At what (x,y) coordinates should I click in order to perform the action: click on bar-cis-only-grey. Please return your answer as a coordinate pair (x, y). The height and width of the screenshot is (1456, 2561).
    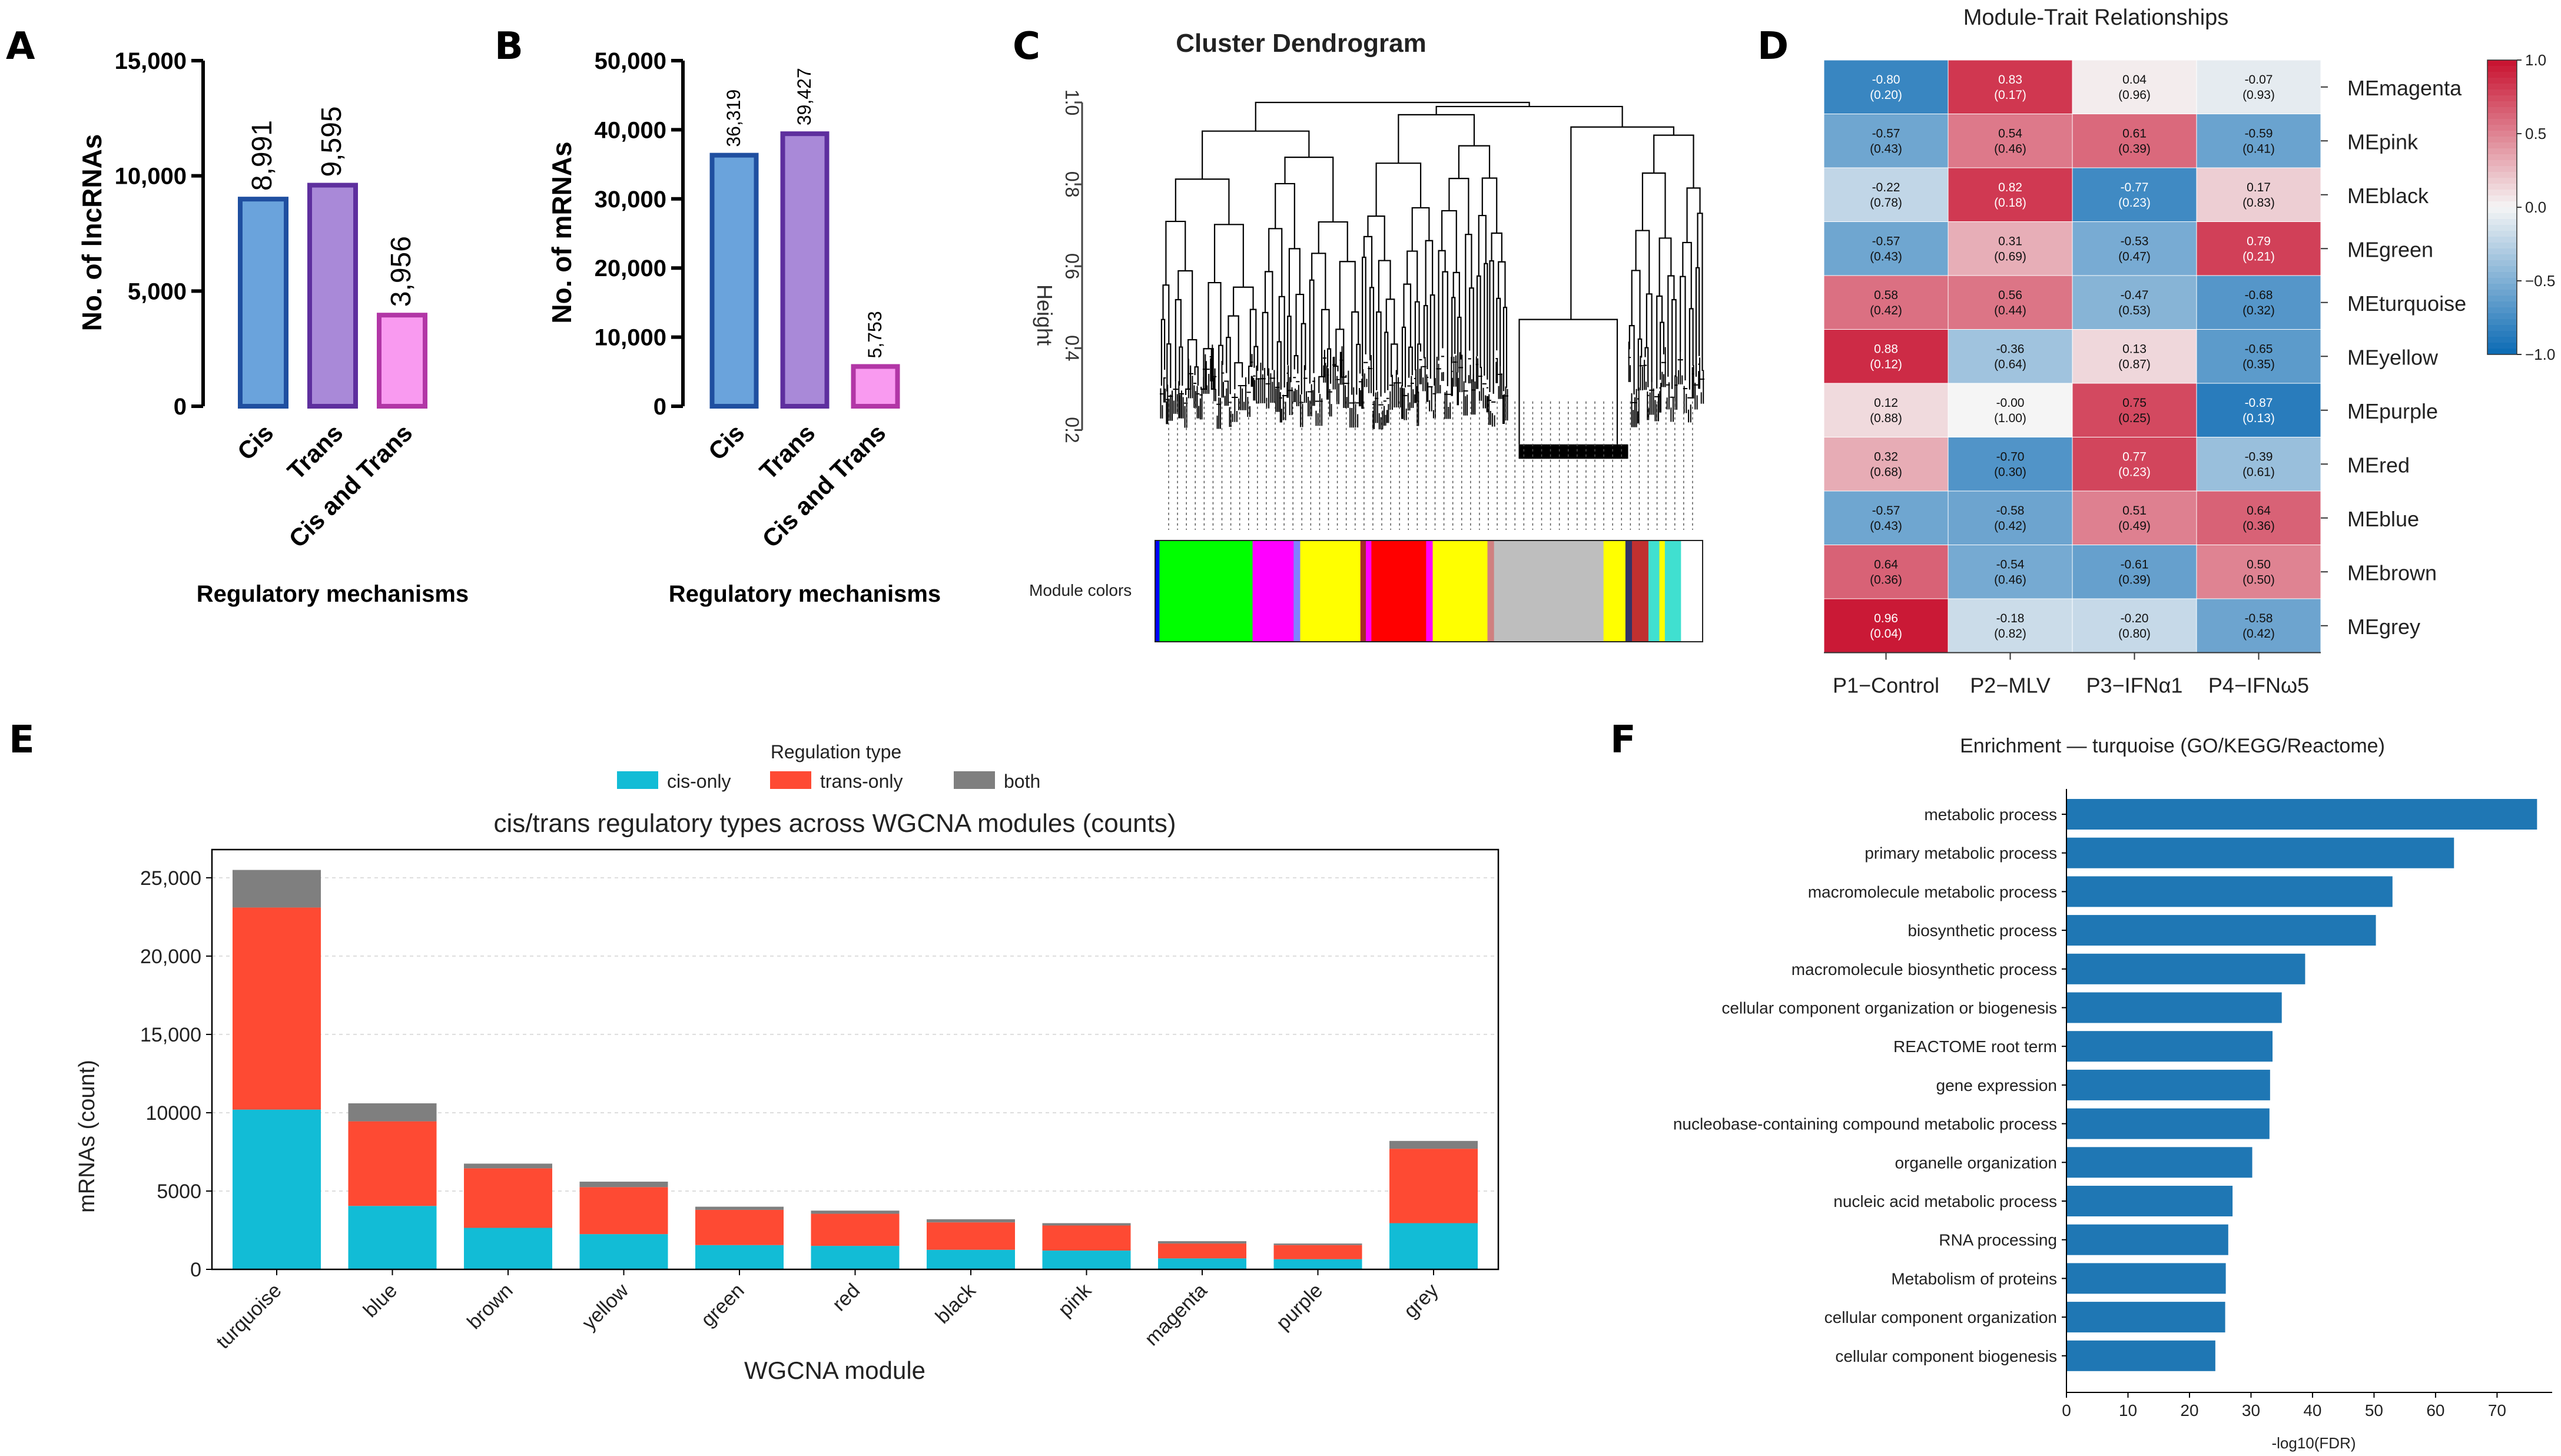
    Looking at the image, I should click on (1433, 1246).